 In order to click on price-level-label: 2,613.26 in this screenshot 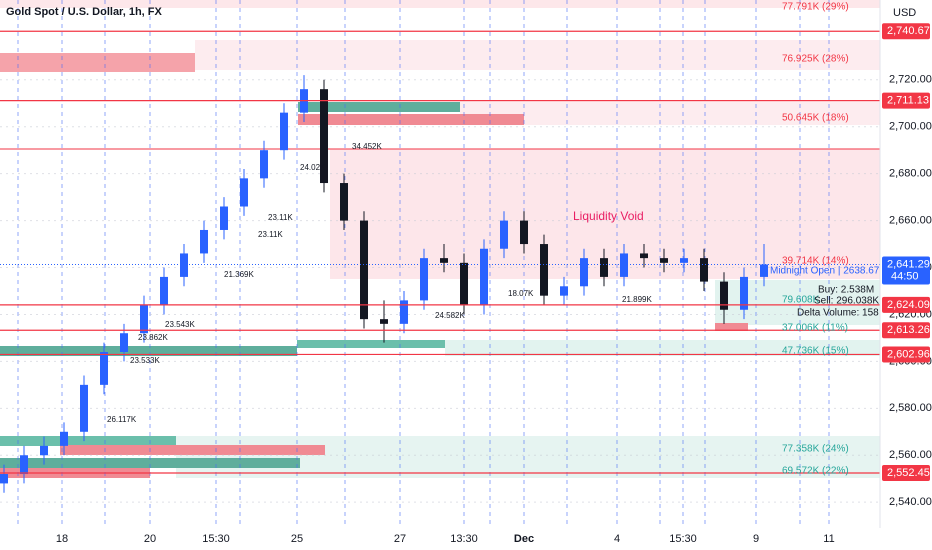, I will do `click(908, 330)`.